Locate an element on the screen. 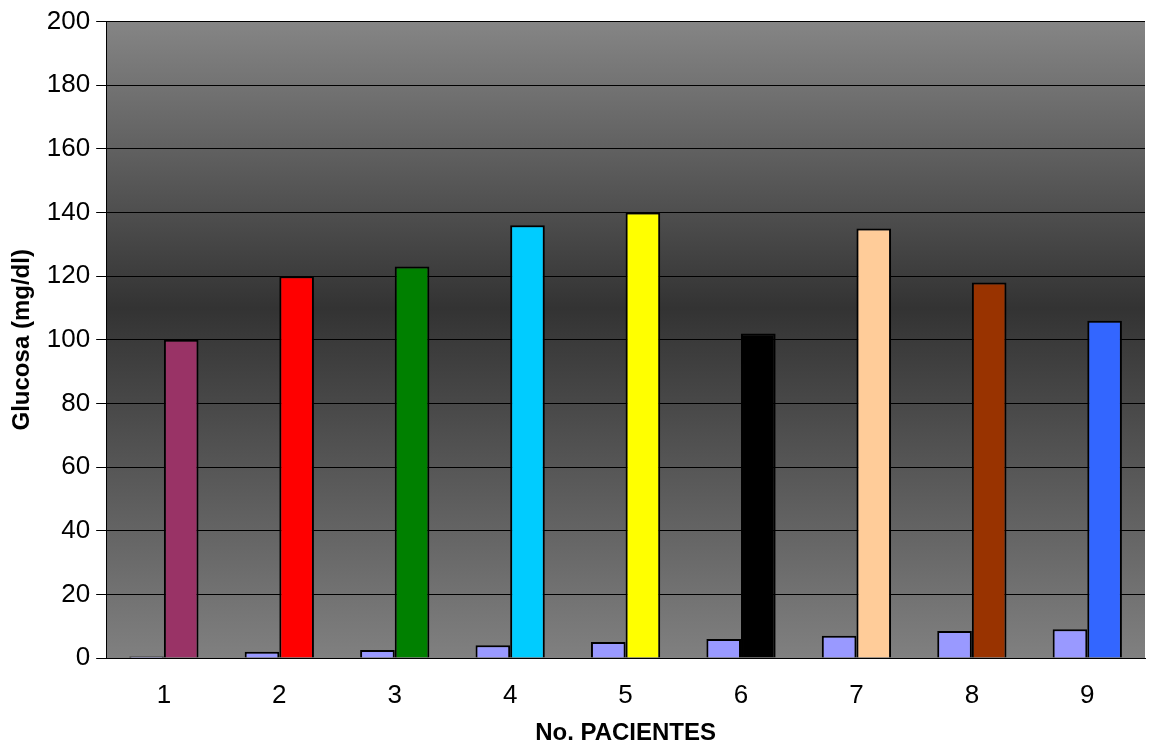 The width and height of the screenshot is (1149, 756). y-tick-label: 0 is located at coordinates (83, 656).